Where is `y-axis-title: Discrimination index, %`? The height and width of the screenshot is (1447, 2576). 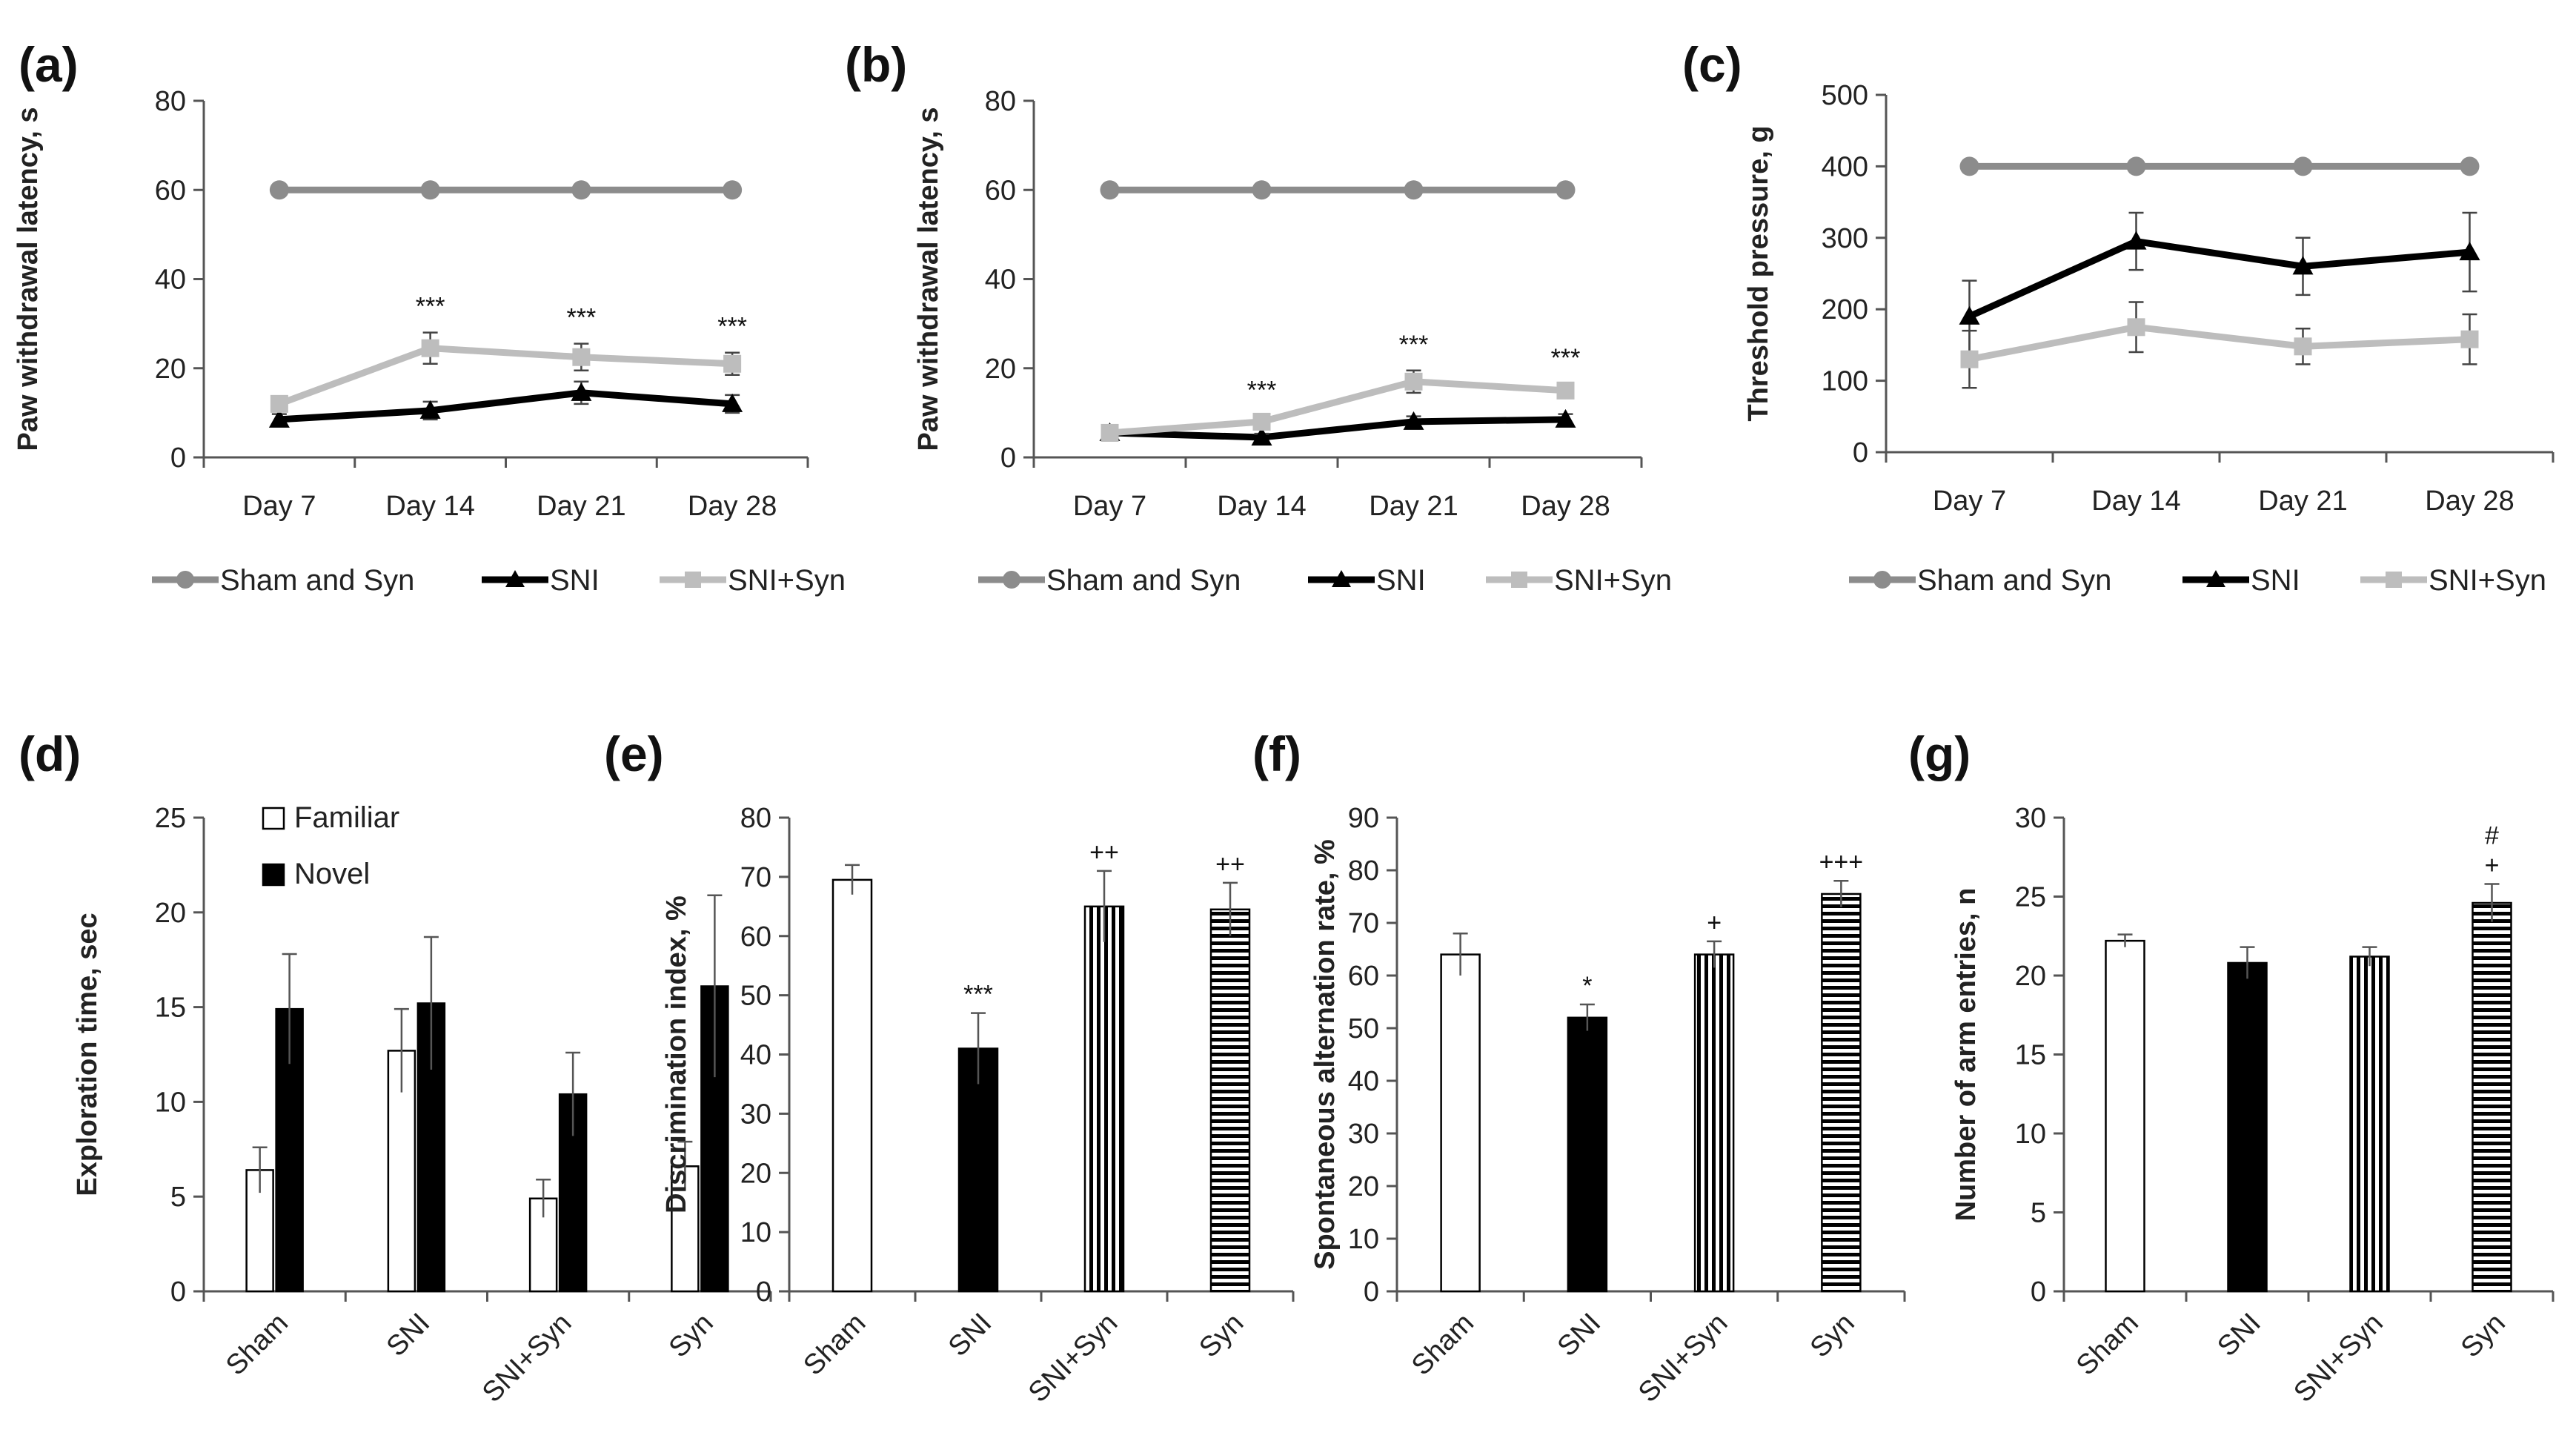 y-axis-title: Discrimination index, % is located at coordinates (676, 1054).